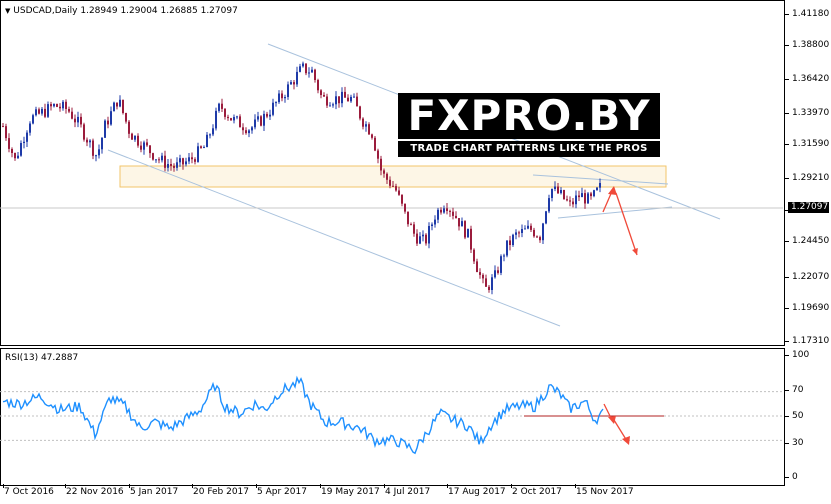 This screenshot has width=831, height=504. I want to click on time-axis-label: 20 Feb 2017, so click(221, 492).